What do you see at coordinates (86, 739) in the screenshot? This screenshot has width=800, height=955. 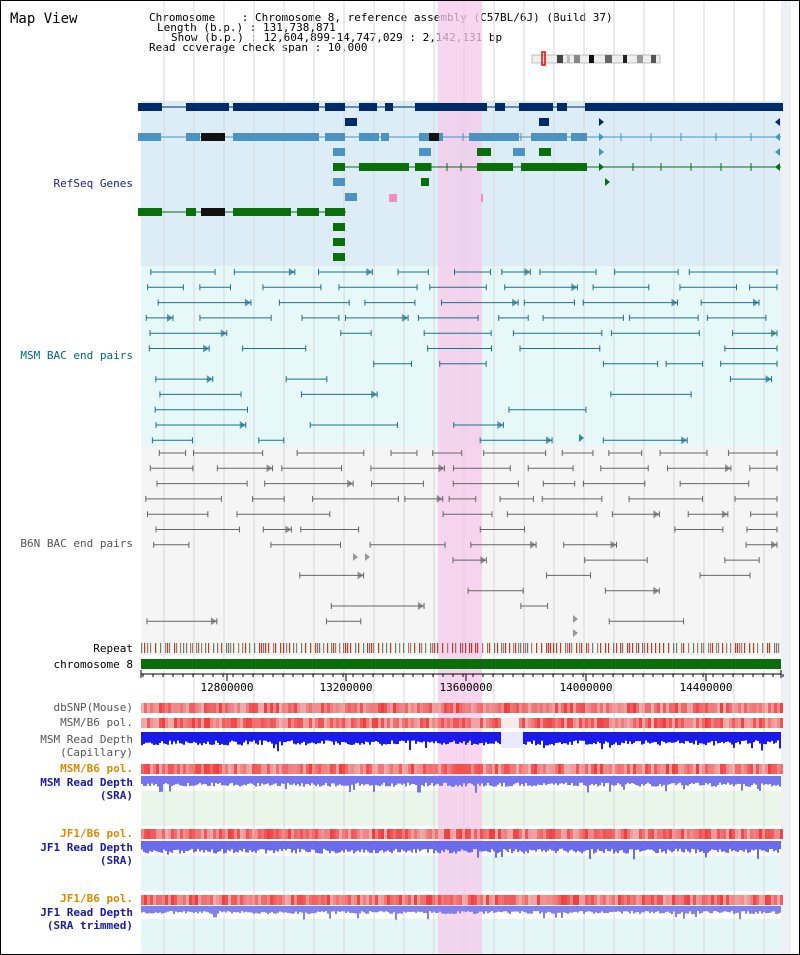 I see `track-label-msm-depth-capillary: MSM Read Depth` at bounding box center [86, 739].